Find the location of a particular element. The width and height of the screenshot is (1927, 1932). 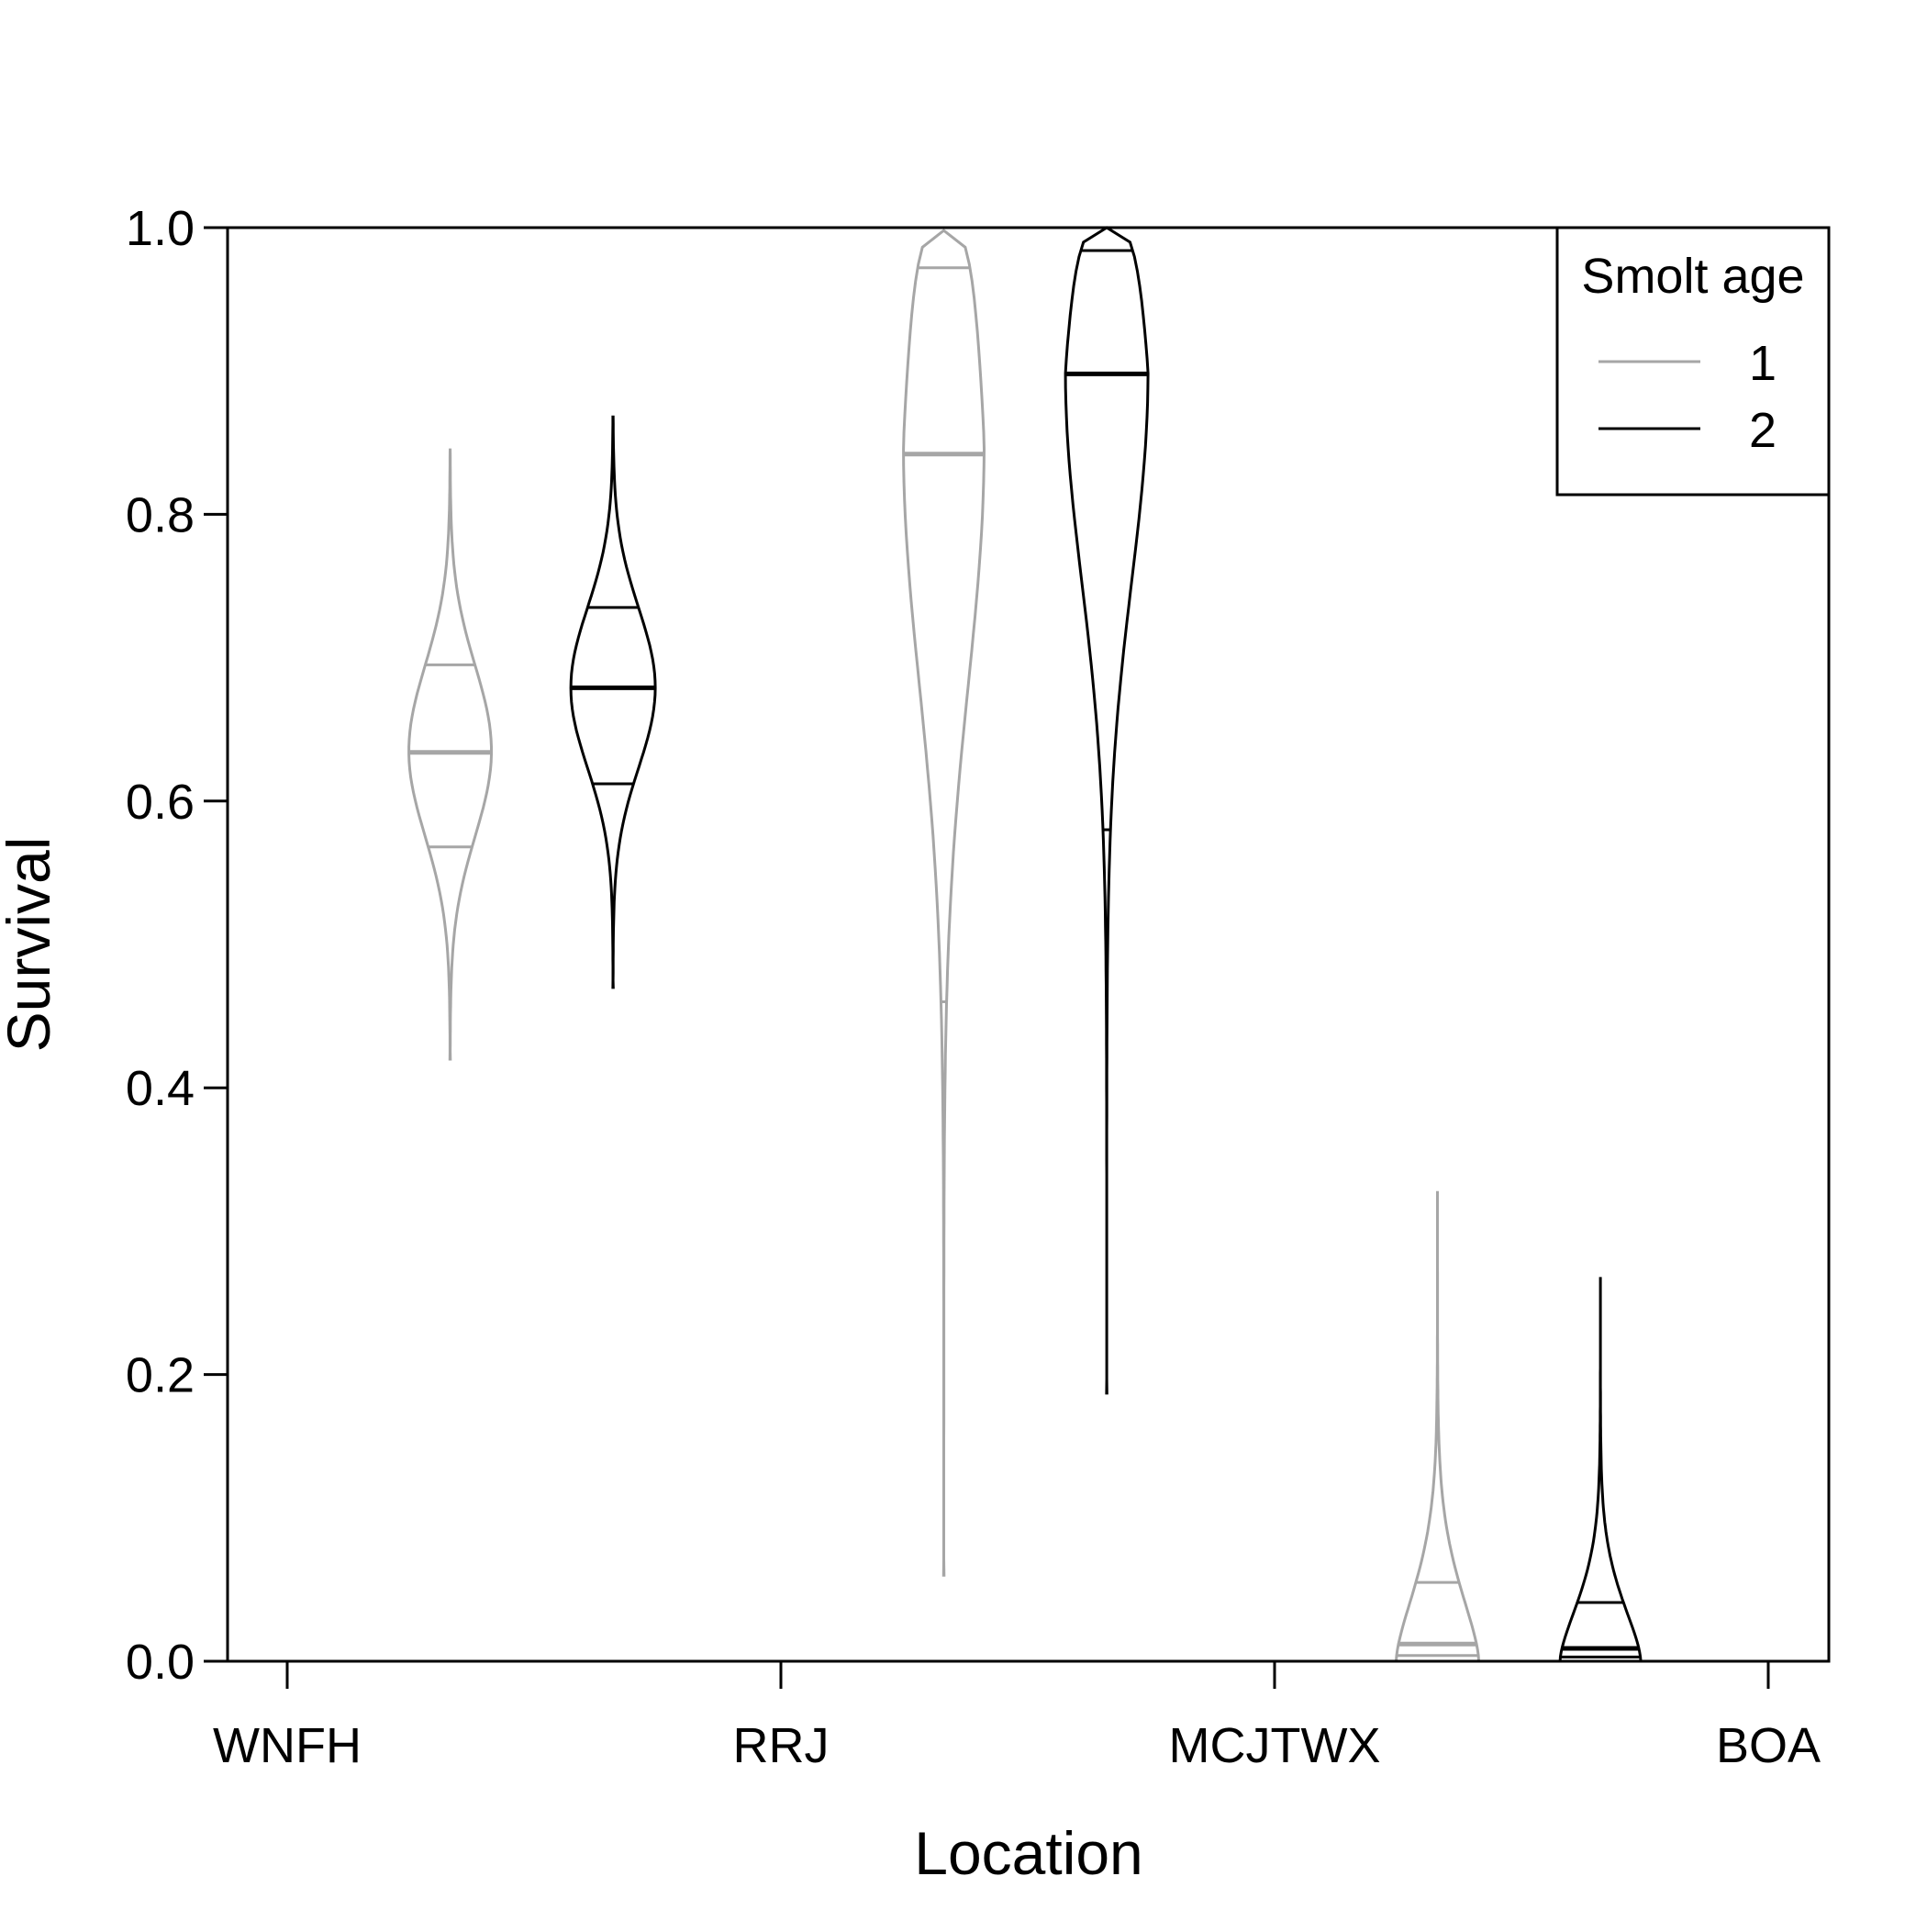

legend-title: Smolt age is located at coordinates (1692, 276).